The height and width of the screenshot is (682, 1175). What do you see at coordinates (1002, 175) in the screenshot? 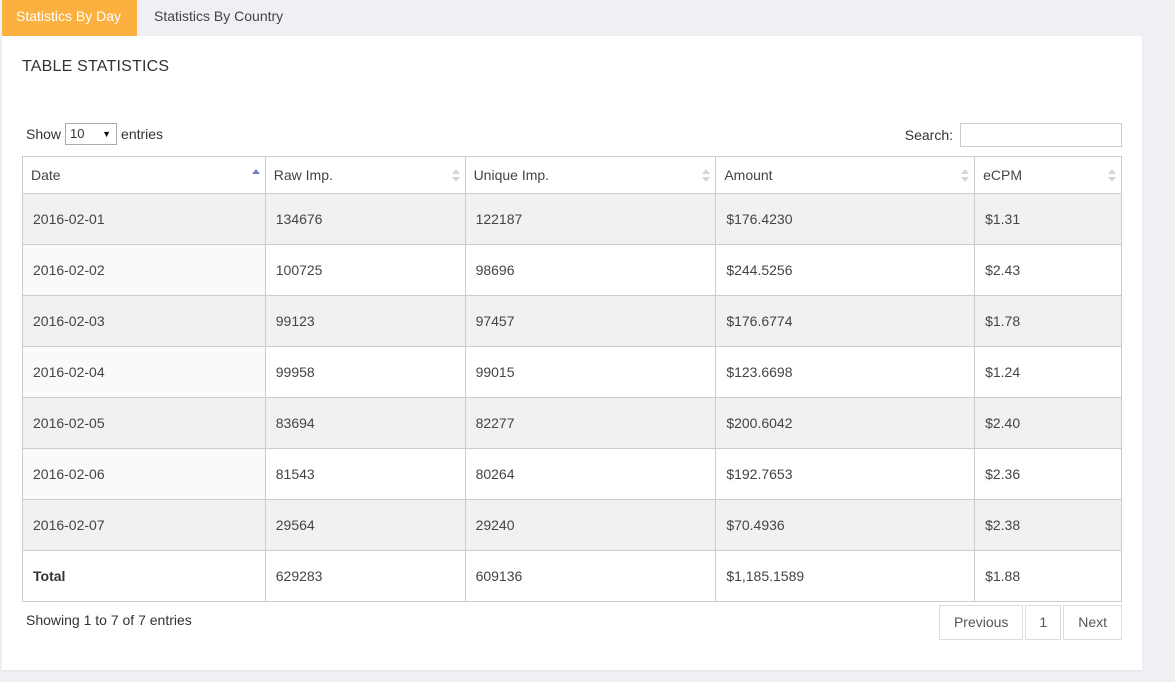
I see `column-header-label: eCPM` at bounding box center [1002, 175].